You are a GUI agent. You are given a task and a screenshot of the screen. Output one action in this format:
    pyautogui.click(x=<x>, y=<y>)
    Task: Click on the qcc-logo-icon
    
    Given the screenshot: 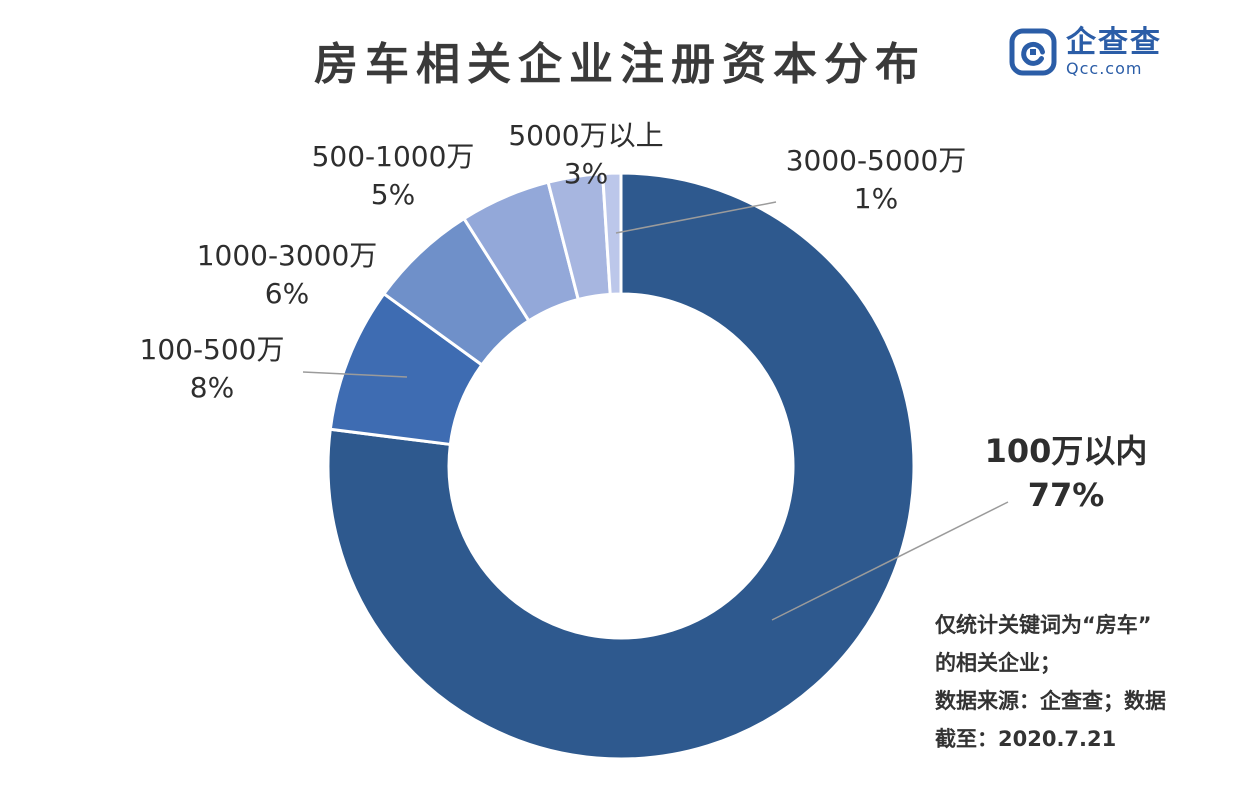 What is the action you would take?
    pyautogui.click(x=1033, y=52)
    